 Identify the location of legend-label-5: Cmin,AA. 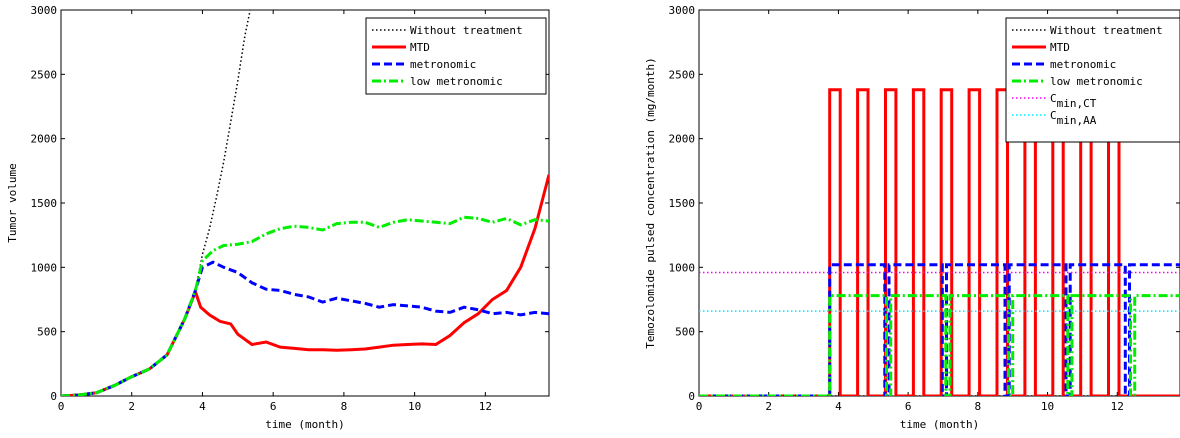
(1073, 118).